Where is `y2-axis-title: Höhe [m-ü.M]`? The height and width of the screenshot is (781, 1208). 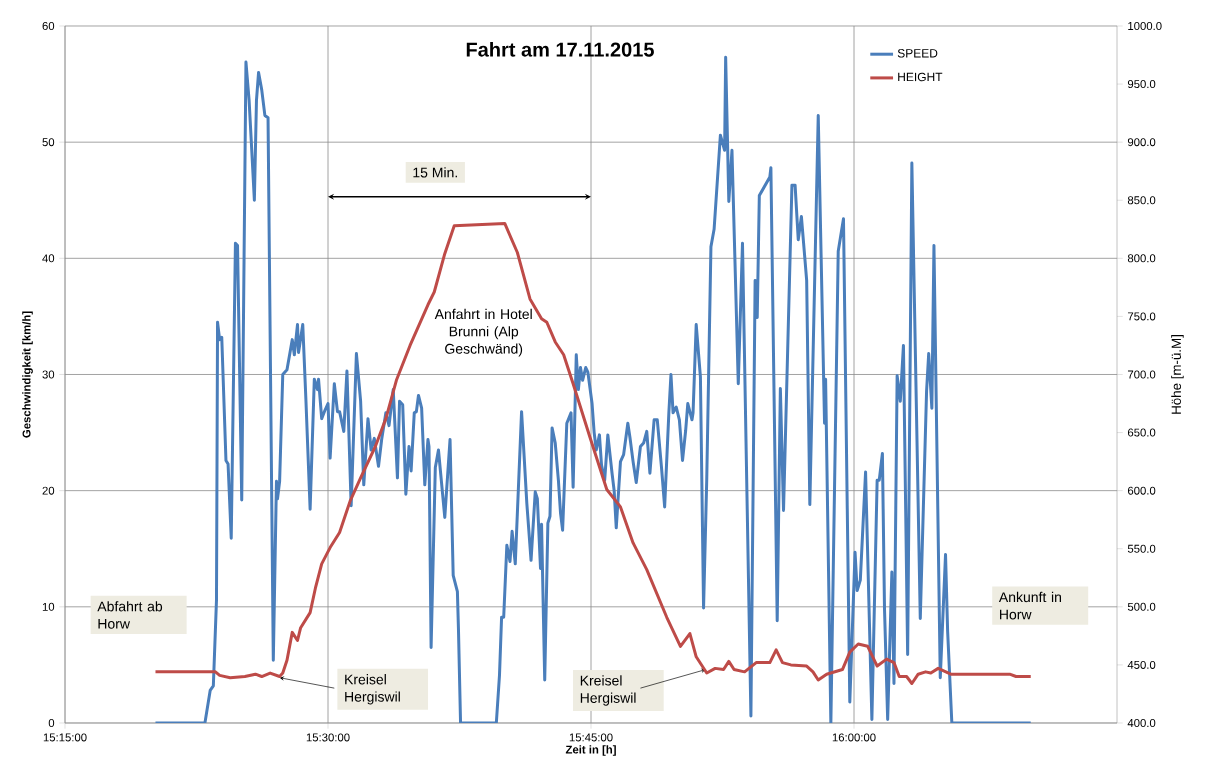 y2-axis-title: Höhe [m-ü.M] is located at coordinates (1177, 374).